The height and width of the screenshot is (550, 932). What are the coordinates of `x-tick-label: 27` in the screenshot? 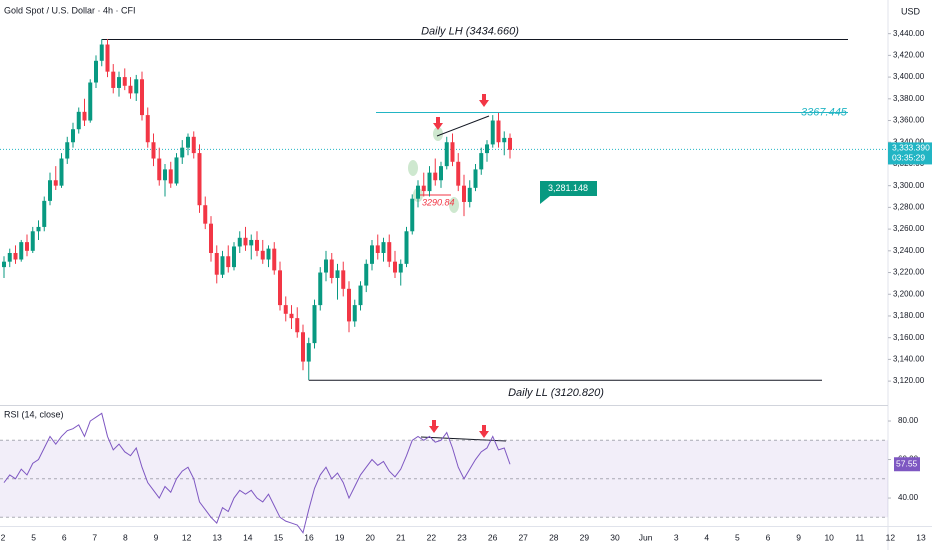 It's located at (523, 537).